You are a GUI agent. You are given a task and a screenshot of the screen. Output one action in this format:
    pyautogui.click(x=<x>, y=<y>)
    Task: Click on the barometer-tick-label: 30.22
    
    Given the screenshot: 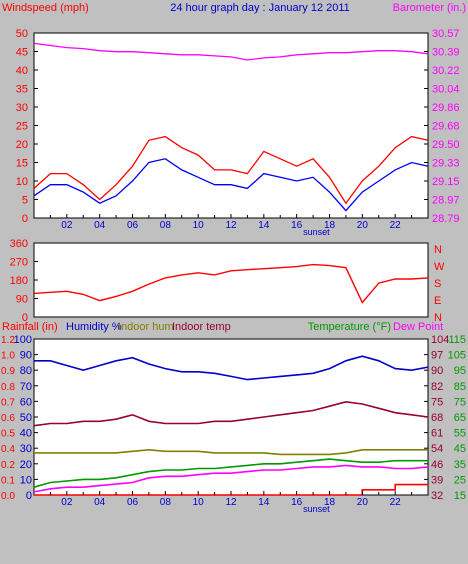 What is the action you would take?
    pyautogui.click(x=446, y=71)
    